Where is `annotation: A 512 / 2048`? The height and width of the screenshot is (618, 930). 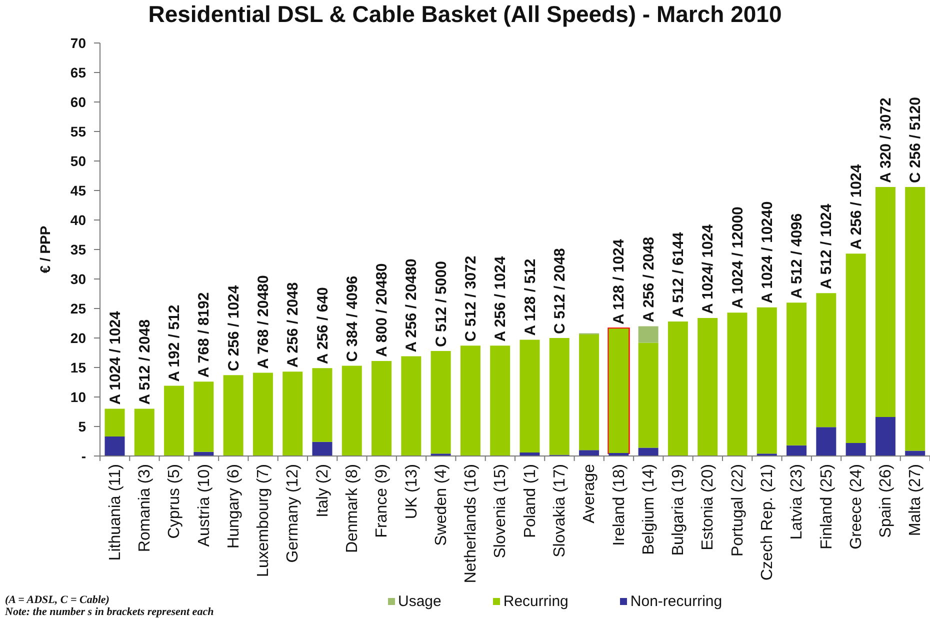 annotation: A 512 / 2048 is located at coordinates (144, 362).